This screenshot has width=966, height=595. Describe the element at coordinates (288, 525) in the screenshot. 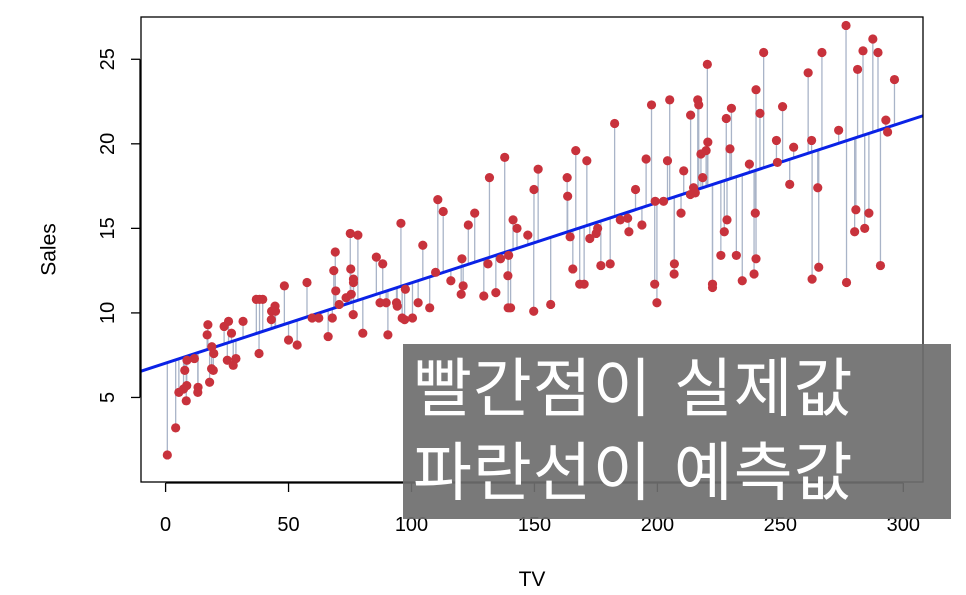

I see `x-tick-label: 50` at that location.